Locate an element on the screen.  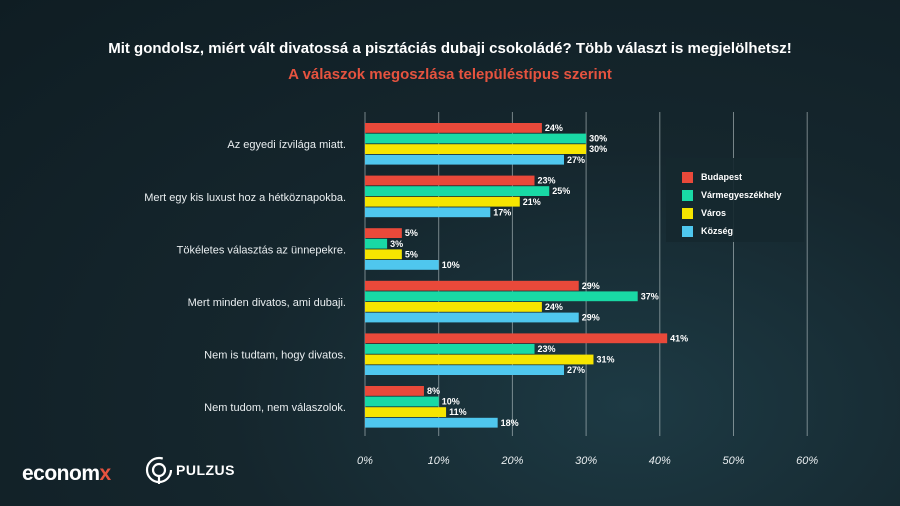
data-label: 18% is located at coordinates (510, 423).